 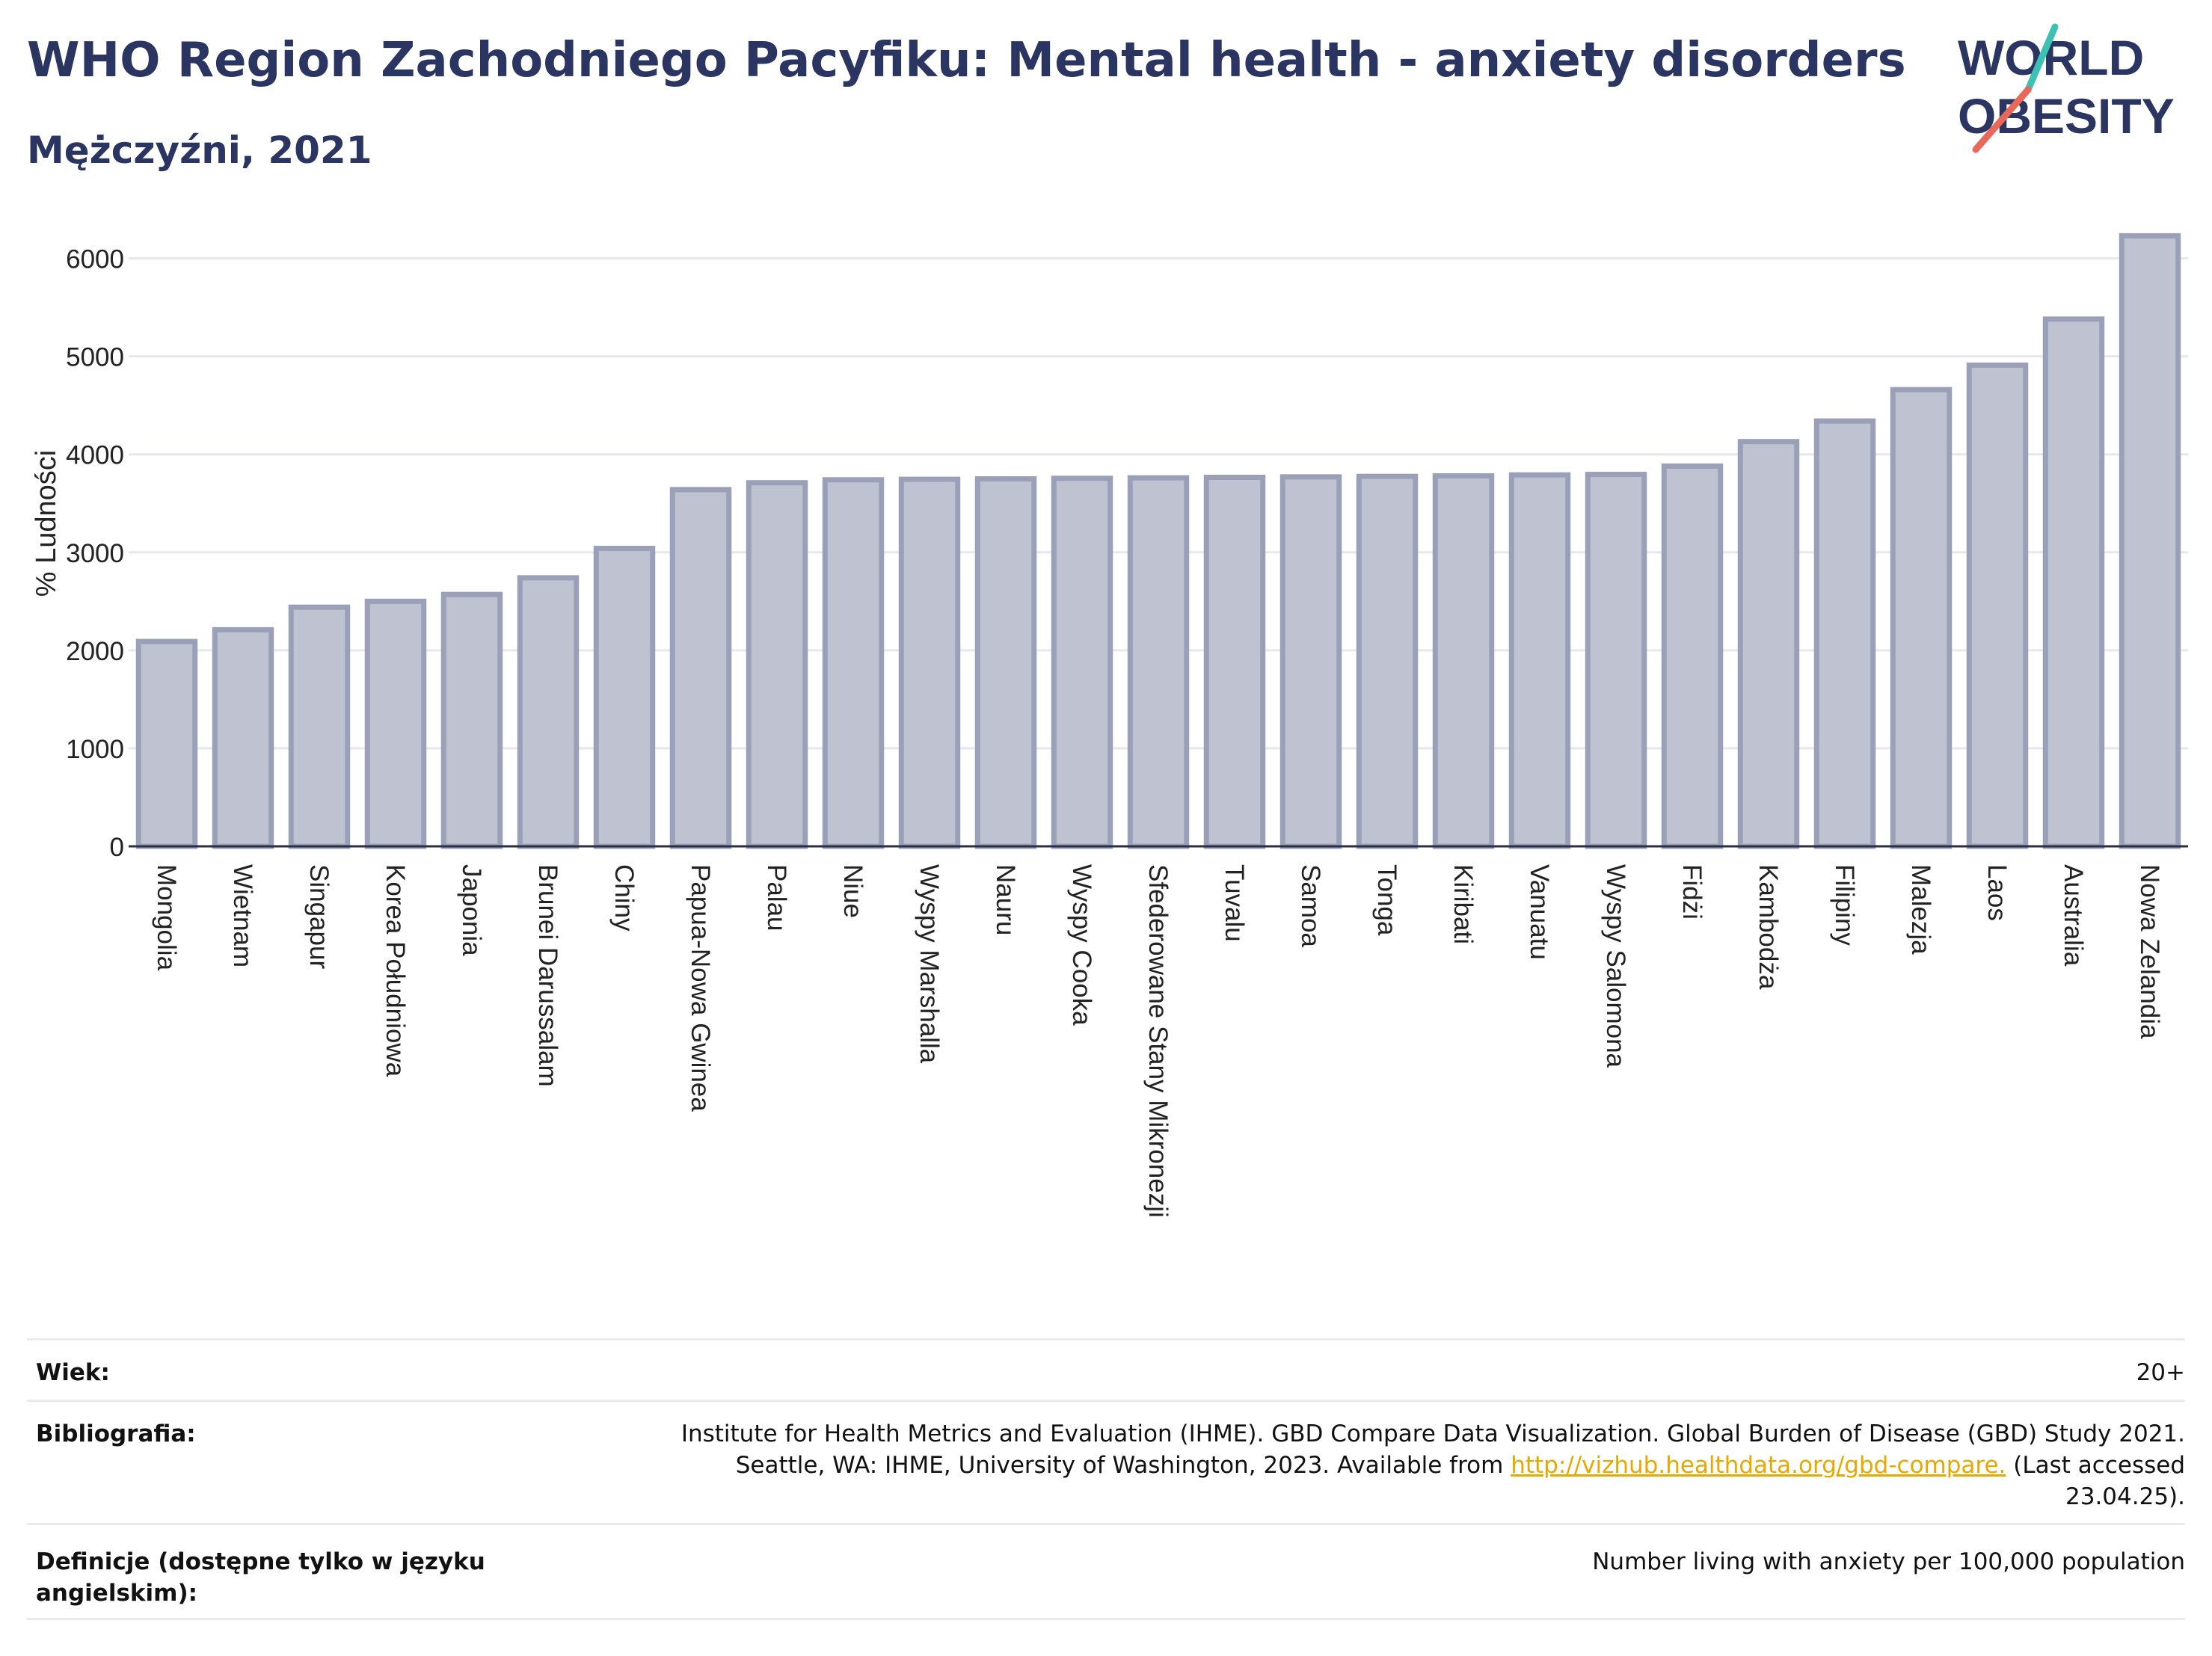 I want to click on logo-red-slash, so click(x=2002, y=119).